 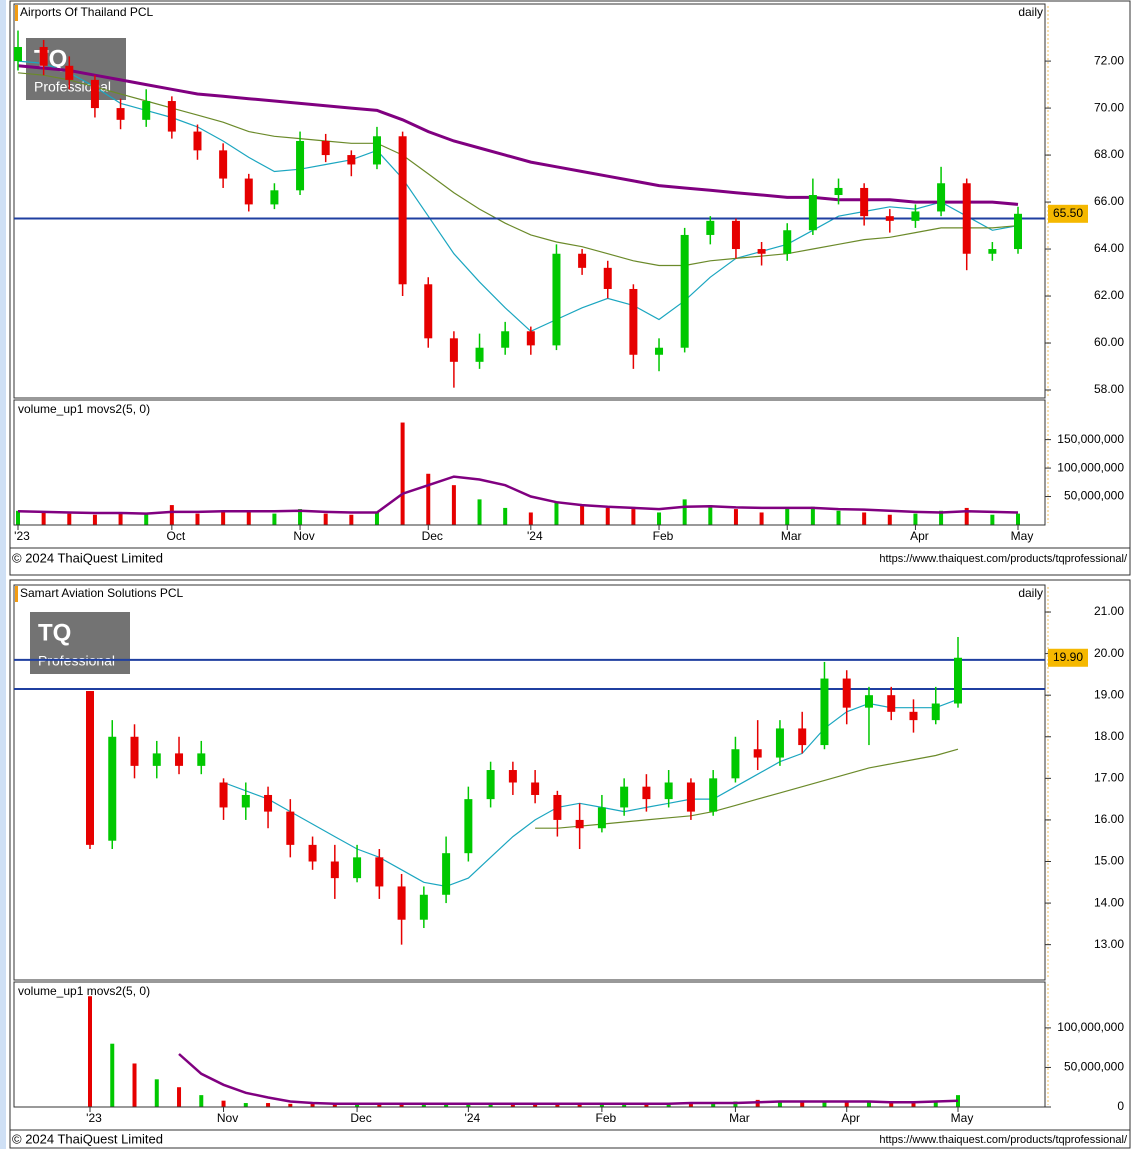 What do you see at coordinates (1109, 154) in the screenshot?
I see `y-tick-label: 68.00` at bounding box center [1109, 154].